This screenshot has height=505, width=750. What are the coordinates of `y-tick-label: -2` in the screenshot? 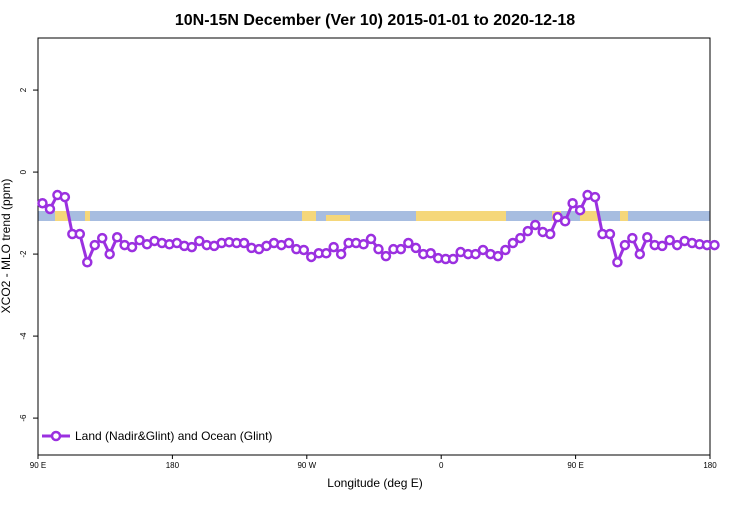 It's located at (23, 254).